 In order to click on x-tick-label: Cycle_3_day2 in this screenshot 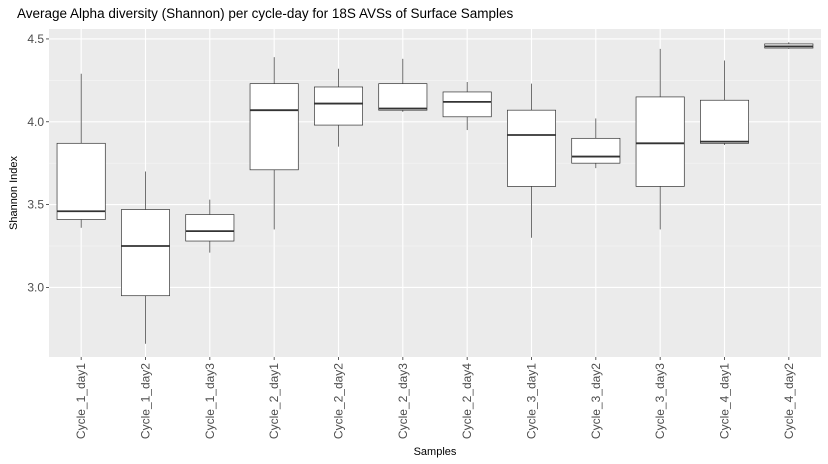, I will do `click(596, 401)`.